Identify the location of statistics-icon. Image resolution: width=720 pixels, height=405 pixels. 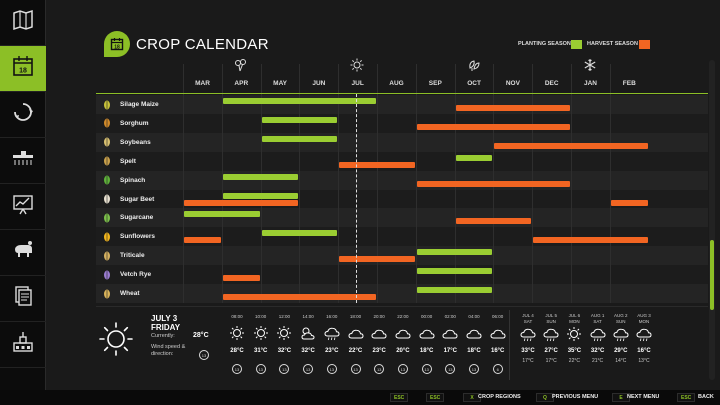
(23, 206).